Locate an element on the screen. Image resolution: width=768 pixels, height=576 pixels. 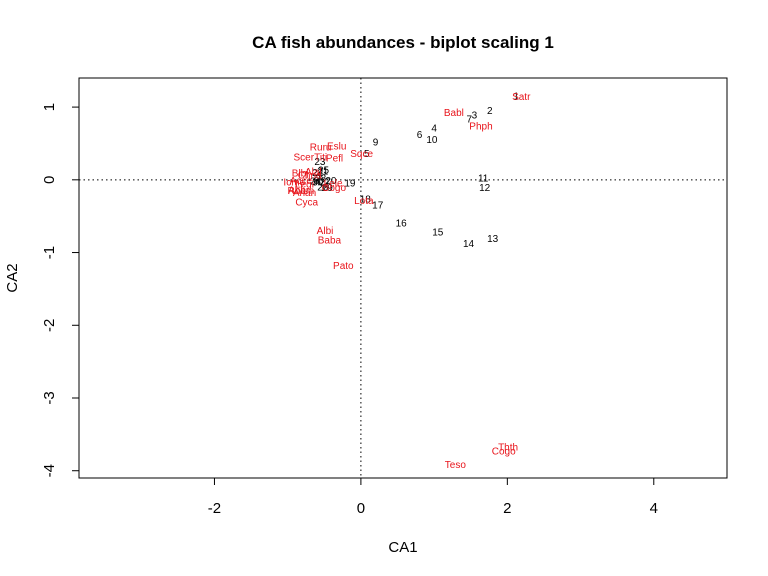
species-label-point: Pato is located at coordinates (343, 266).